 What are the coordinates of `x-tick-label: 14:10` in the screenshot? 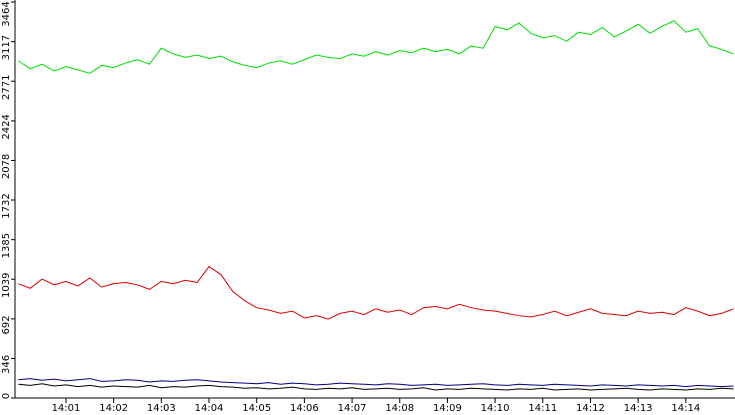 It's located at (495, 408).